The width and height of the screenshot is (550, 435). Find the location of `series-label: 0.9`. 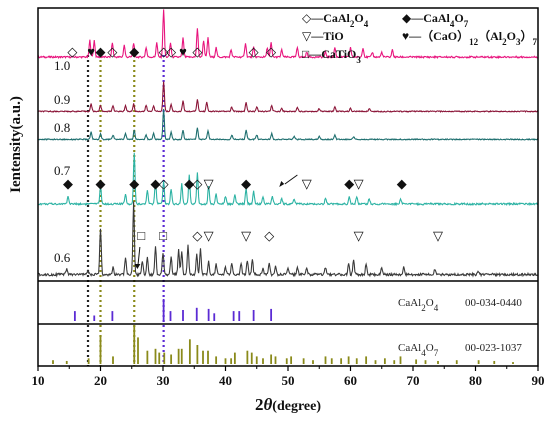

series-label: 0.9 is located at coordinates (62, 99).